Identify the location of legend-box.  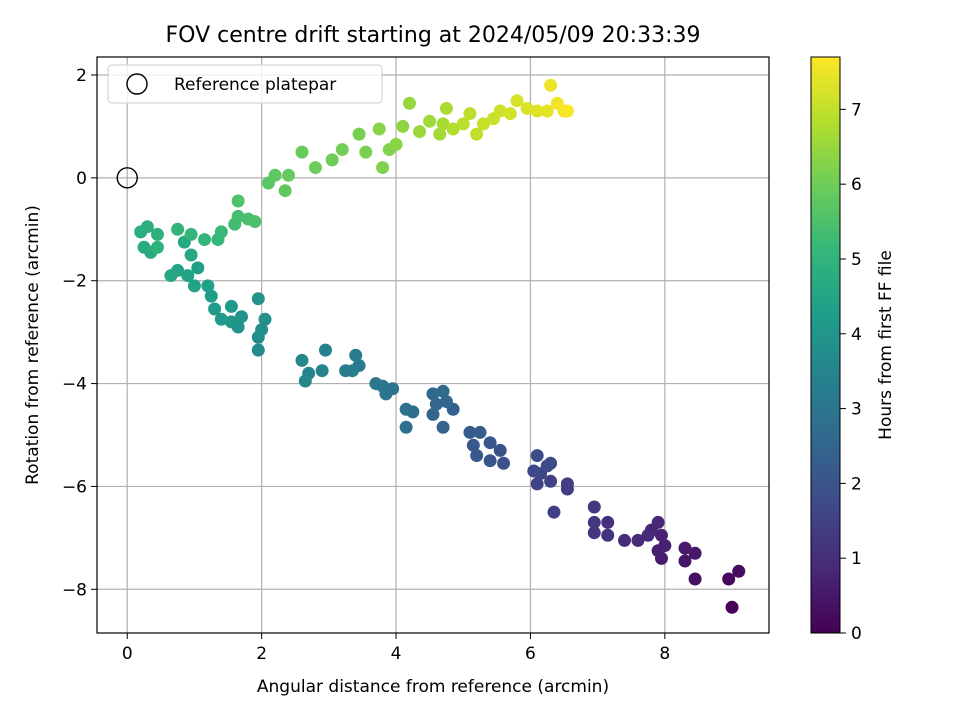
(245, 84).